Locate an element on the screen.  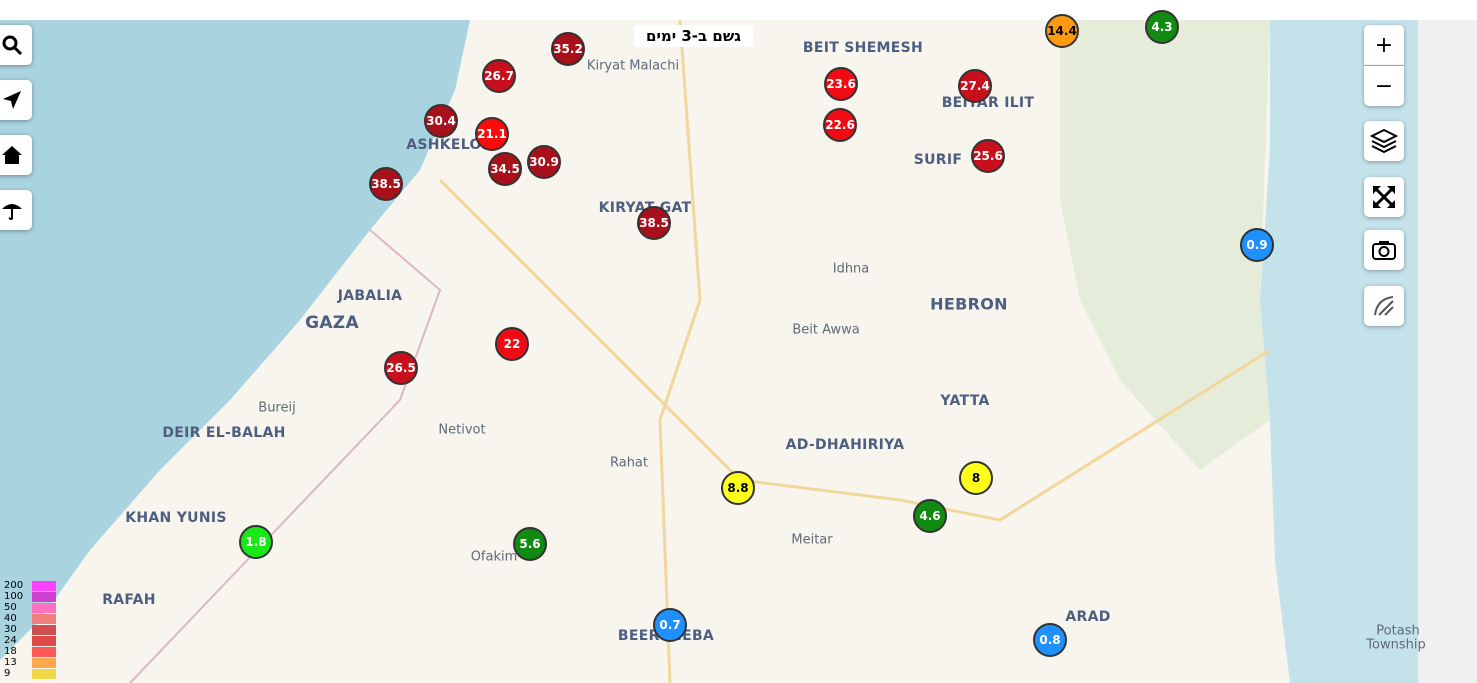
rain-marker: 14.4 is located at coordinates (1062, 31).